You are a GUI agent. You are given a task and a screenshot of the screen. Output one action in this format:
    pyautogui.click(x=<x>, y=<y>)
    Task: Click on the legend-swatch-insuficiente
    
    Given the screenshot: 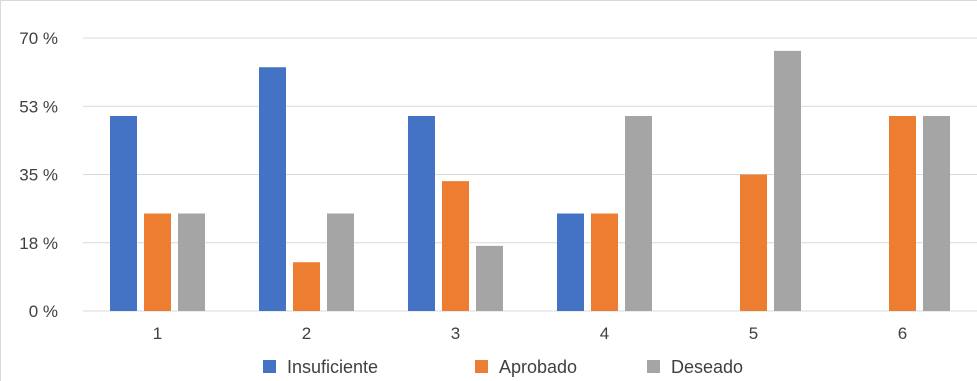 What is the action you would take?
    pyautogui.click(x=269, y=366)
    